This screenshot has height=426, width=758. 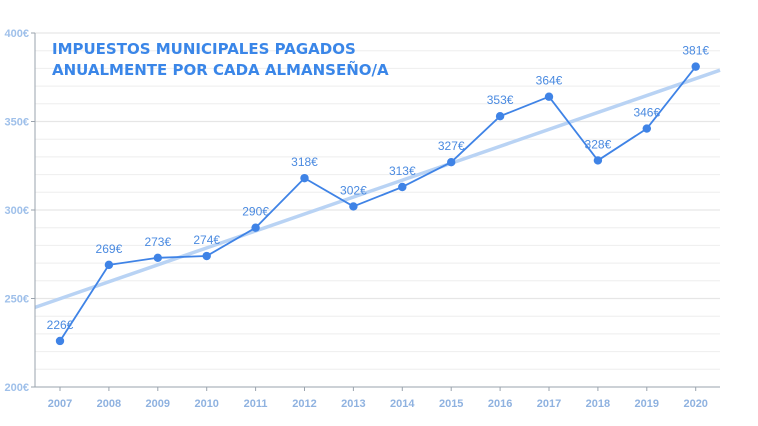 What do you see at coordinates (549, 404) in the screenshot?
I see `x-tick-label: 2017` at bounding box center [549, 404].